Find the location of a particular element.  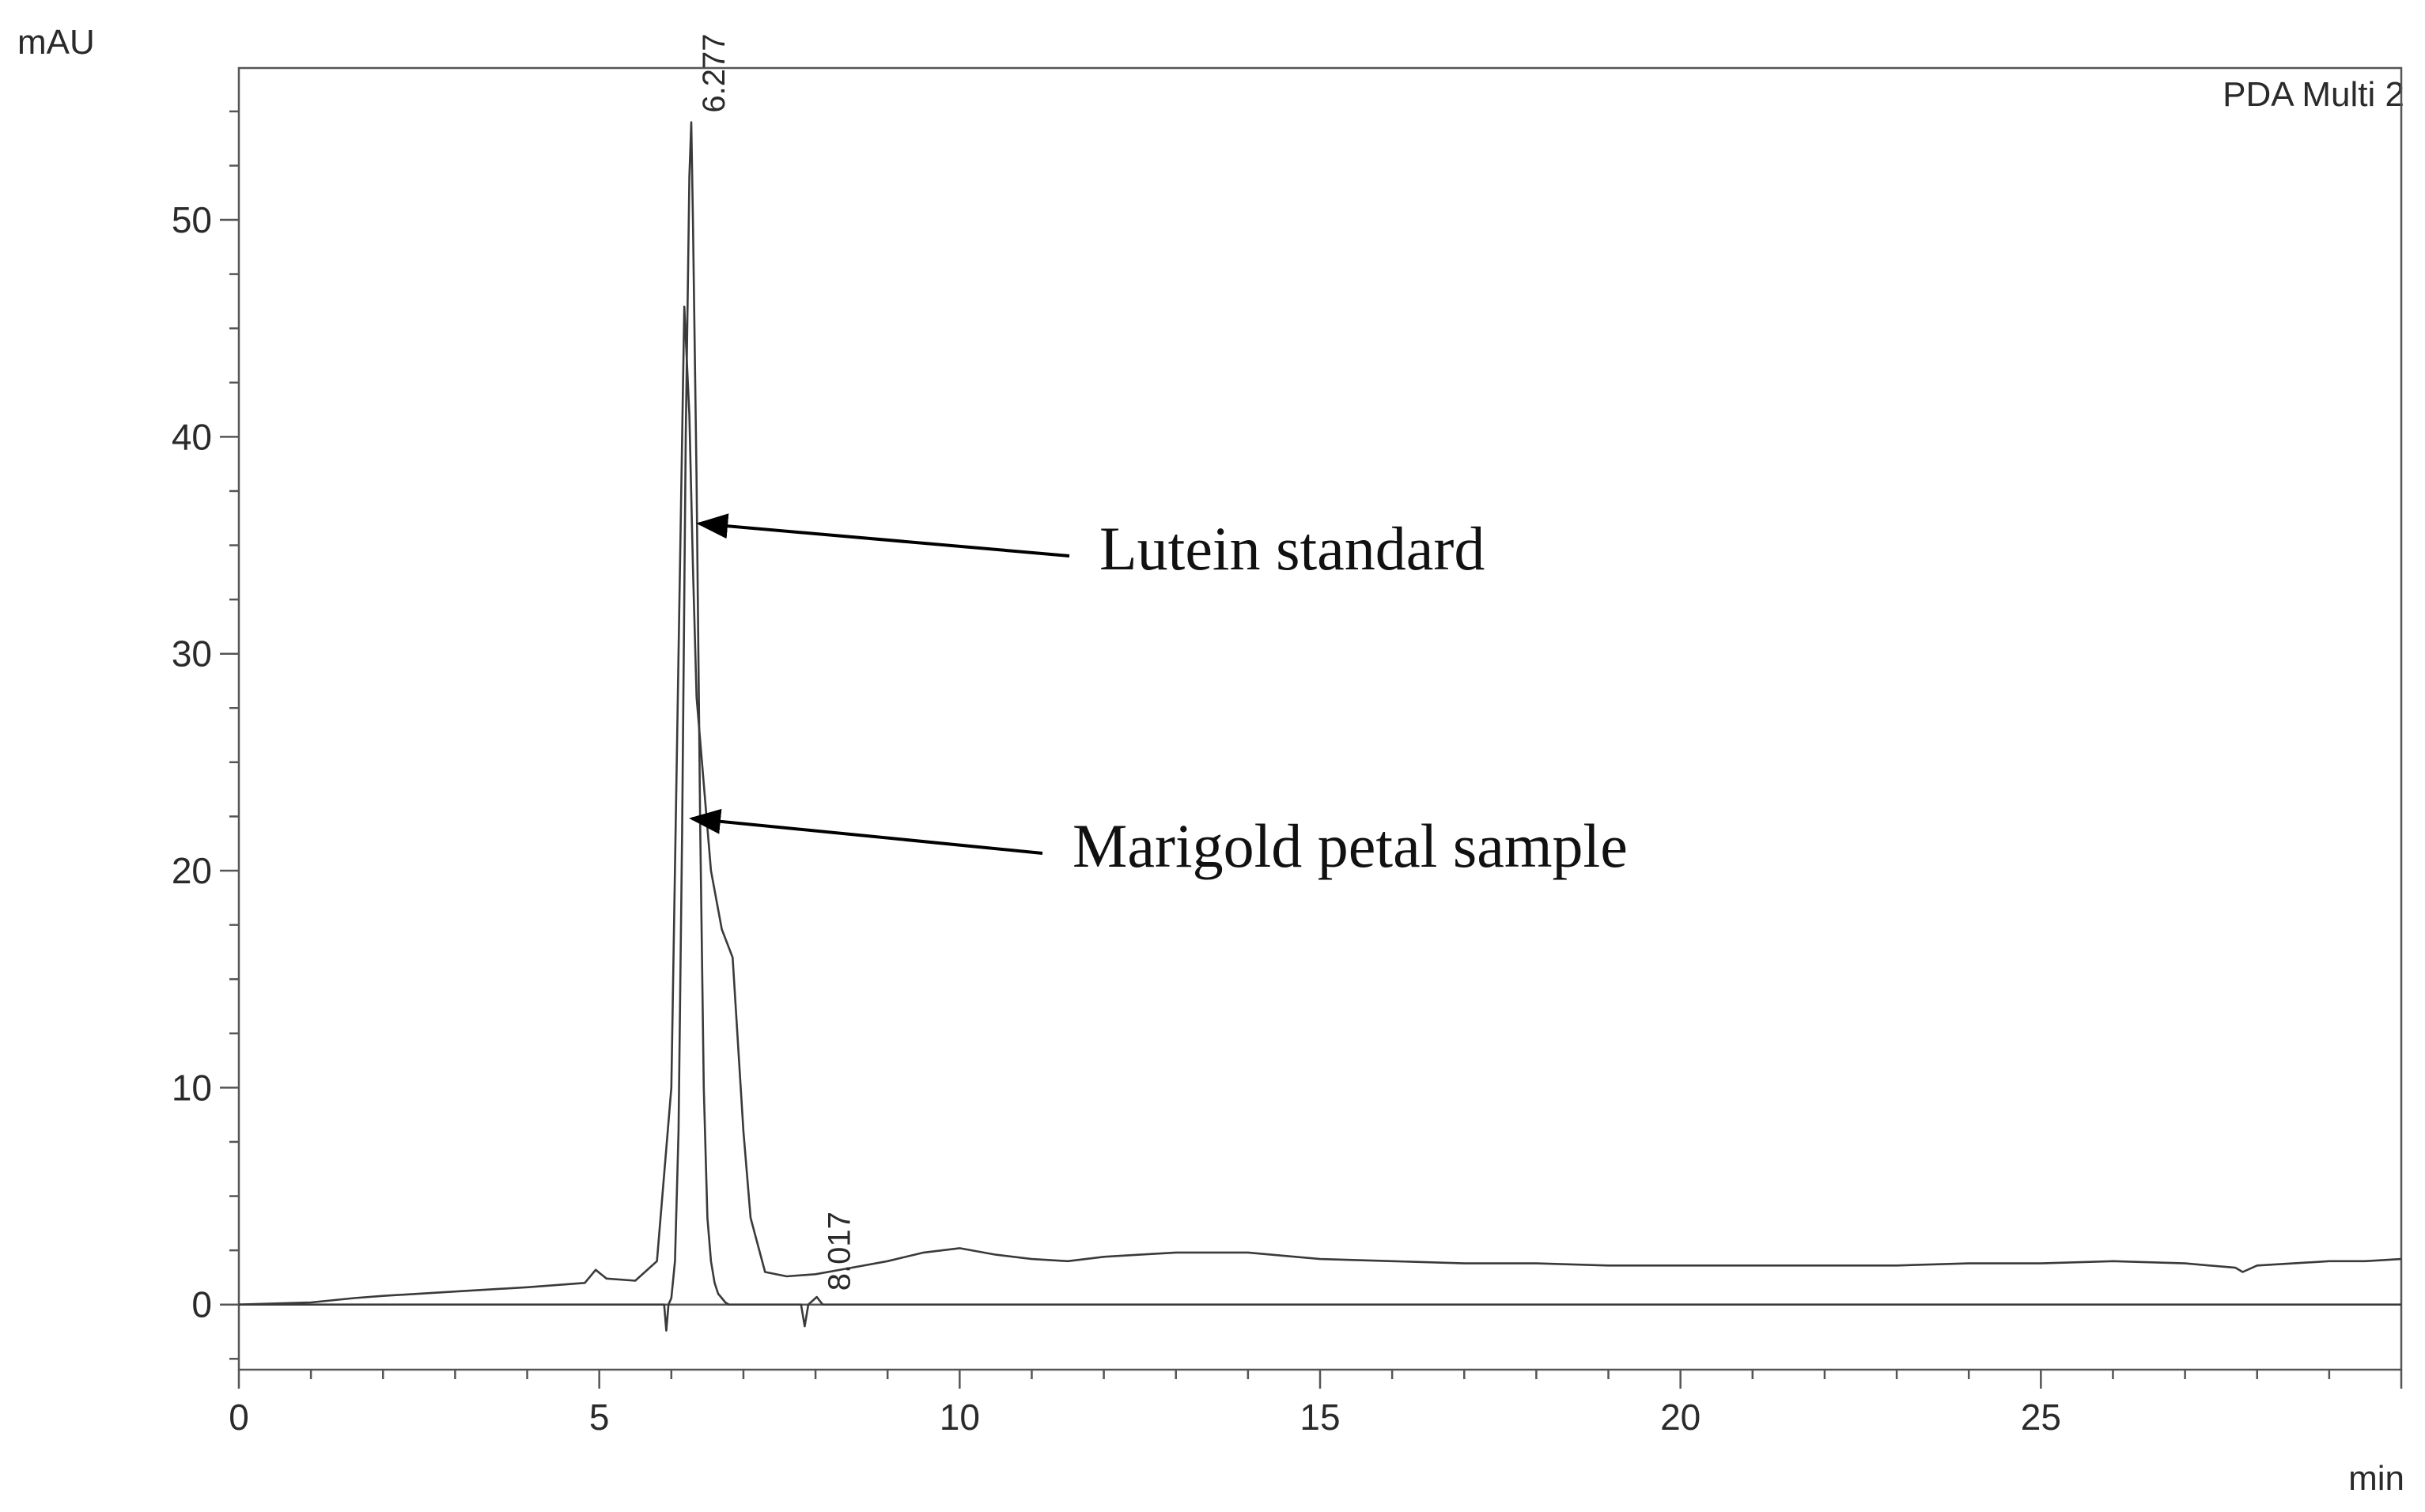

peak-retention-label: 6.277 is located at coordinates (714, 73).